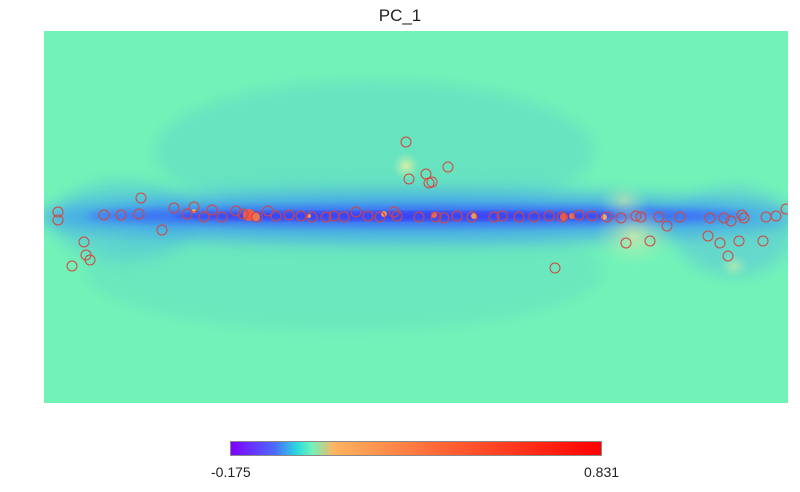  What do you see at coordinates (404, 216) in the screenshot?
I see `plane-core` at bounding box center [404, 216].